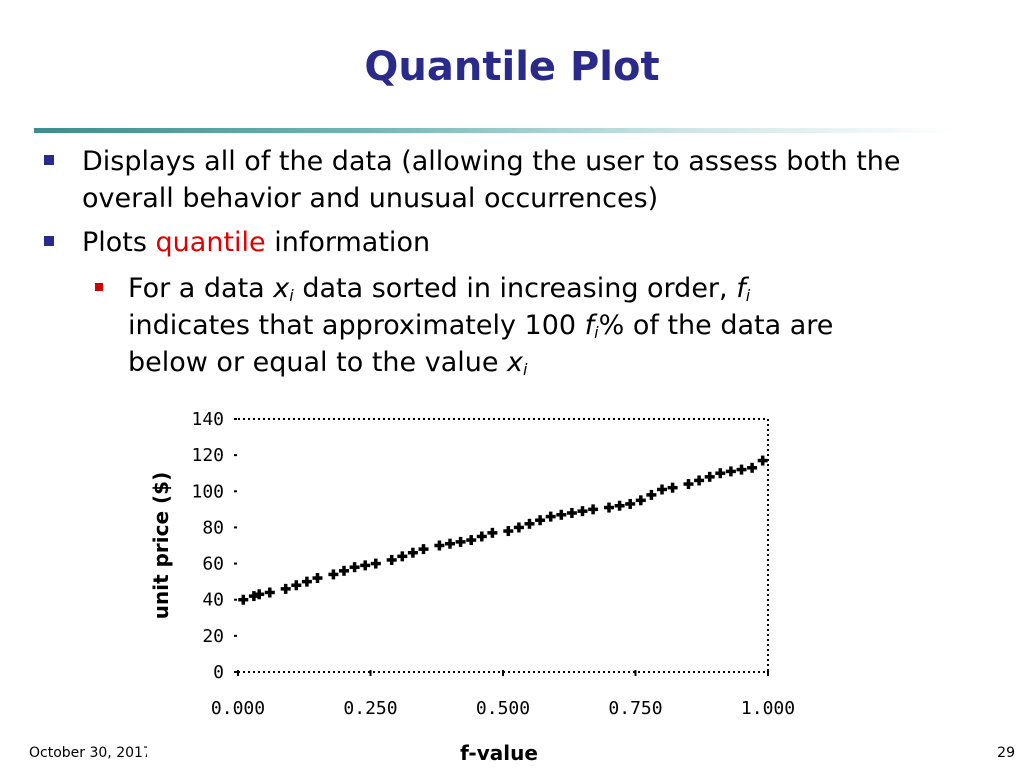 This screenshot has width=1024, height=768. Describe the element at coordinates (768, 708) in the screenshot. I see `x-tick-label: 1.000` at that location.